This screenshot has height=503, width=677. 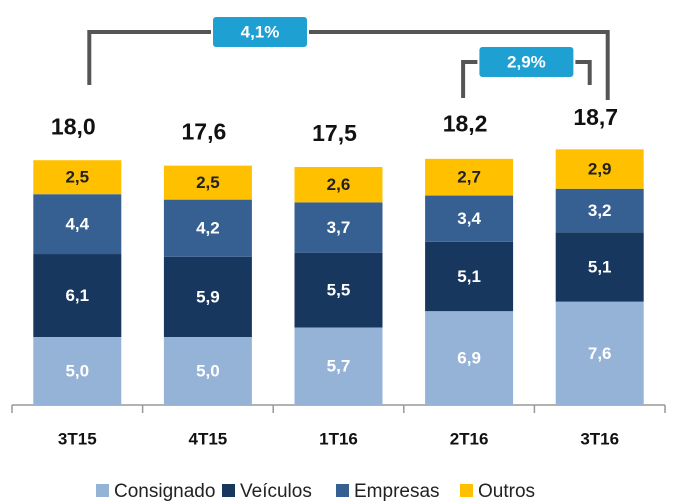 What do you see at coordinates (204, 132) in the screenshot?
I see `total-label: 17,6` at bounding box center [204, 132].